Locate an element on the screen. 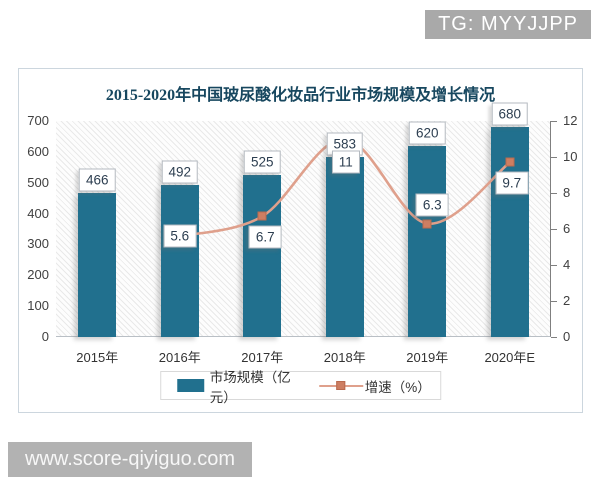  bar-value-label: 525 is located at coordinates (262, 162).